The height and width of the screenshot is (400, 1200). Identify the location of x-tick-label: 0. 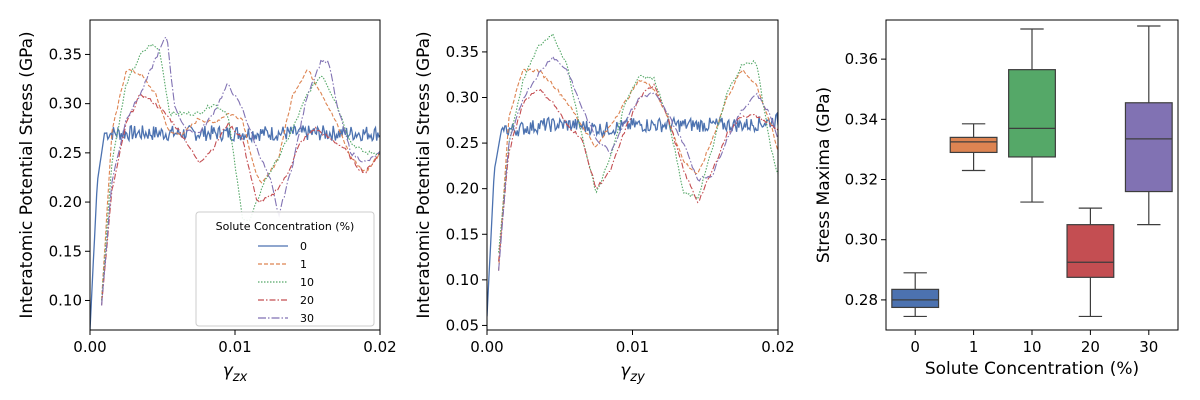
(915, 347).